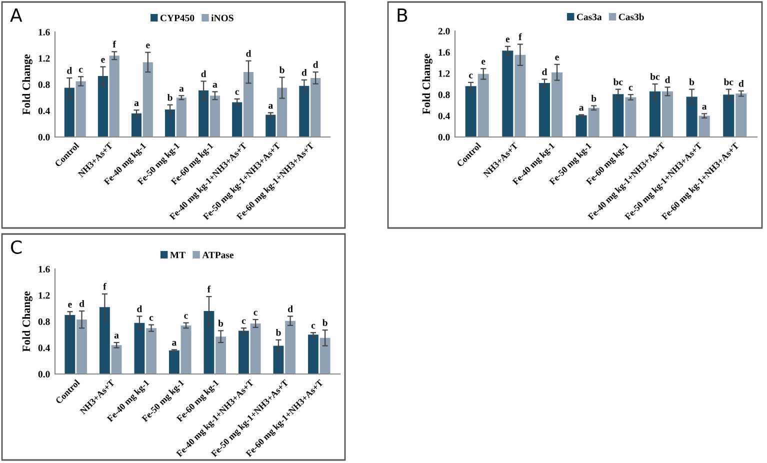 The image size is (767, 463). Describe the element at coordinates (631, 16) in the screenshot. I see `legend-label: Cas3b` at that location.